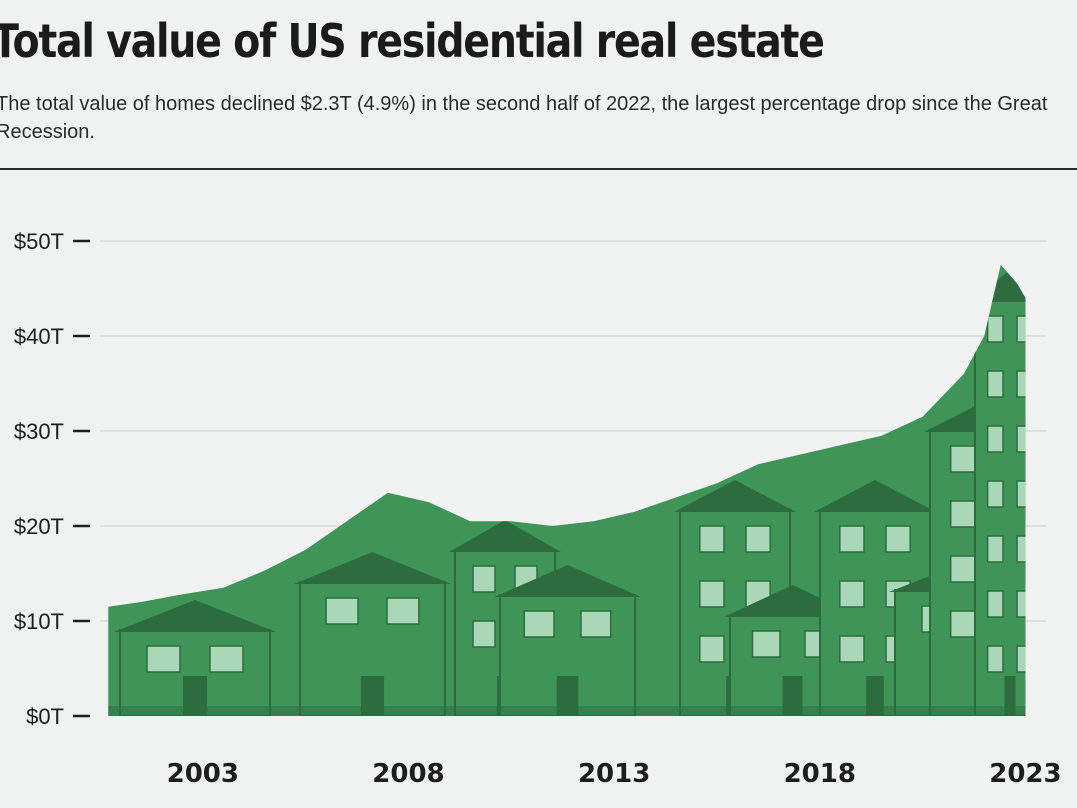 The height and width of the screenshot is (808, 1077). What do you see at coordinates (567, 711) in the screenshot?
I see `lawn` at bounding box center [567, 711].